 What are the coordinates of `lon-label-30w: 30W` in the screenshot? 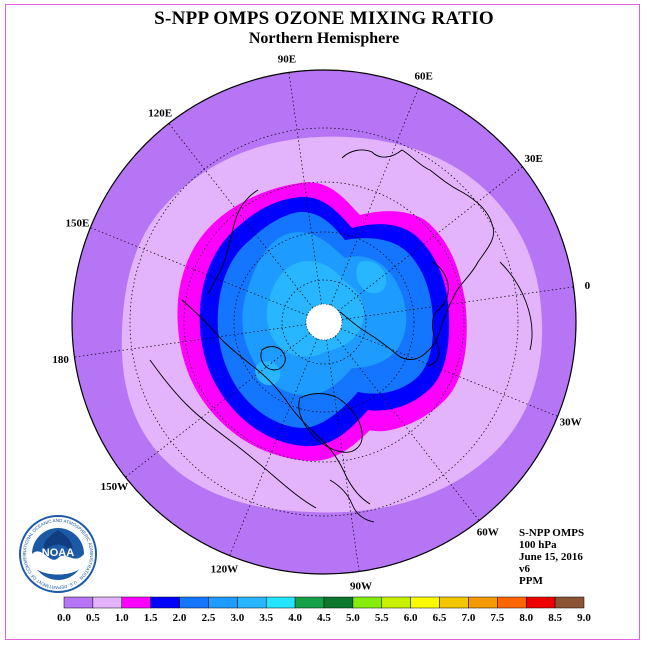 It's located at (571, 423).